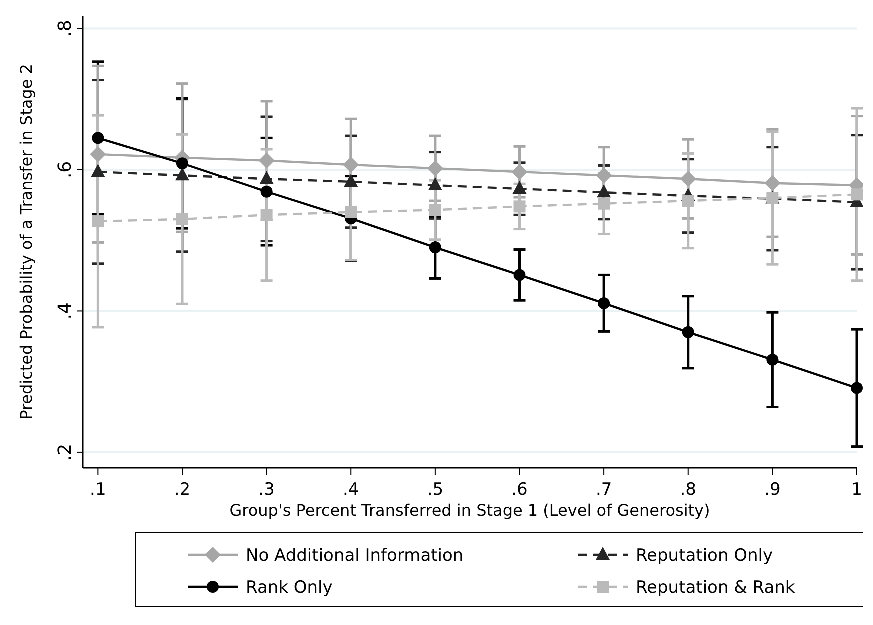 Image resolution: width=873 pixels, height=625 pixels. What do you see at coordinates (705, 556) in the screenshot?
I see `legend-label: Reputation Only` at bounding box center [705, 556].